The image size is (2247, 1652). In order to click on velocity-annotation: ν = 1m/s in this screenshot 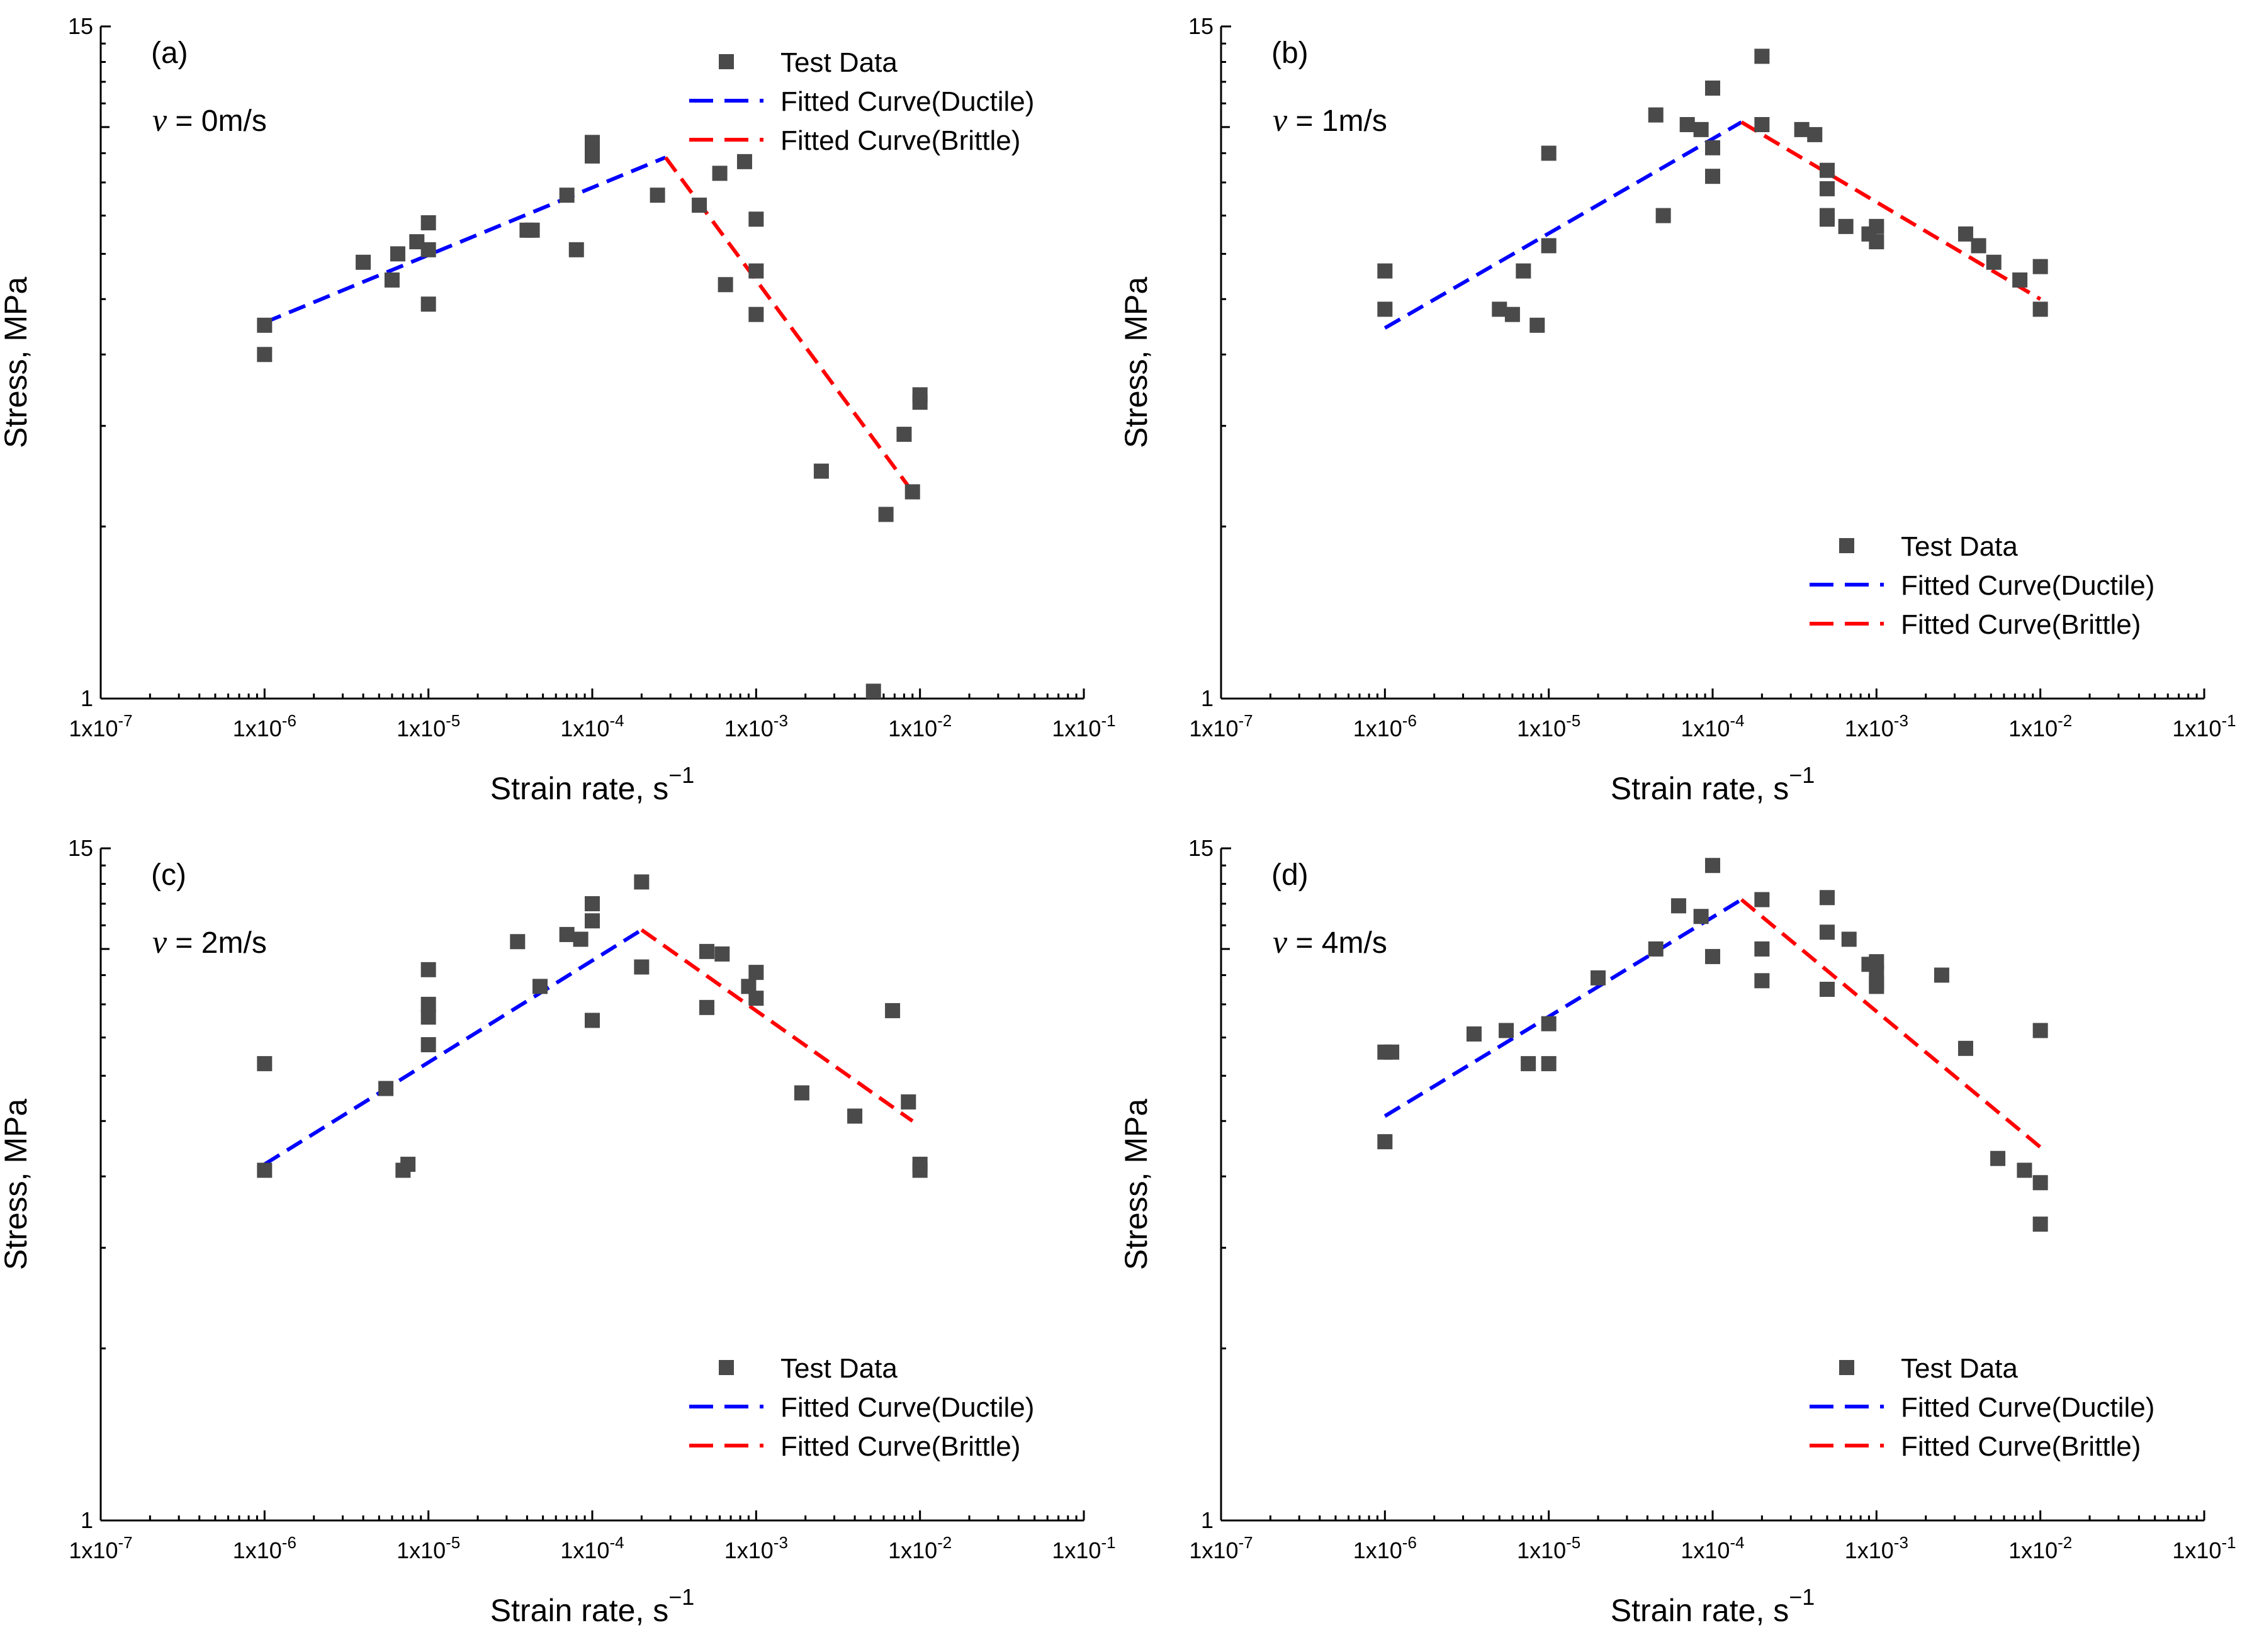, I will do `click(1330, 120)`.